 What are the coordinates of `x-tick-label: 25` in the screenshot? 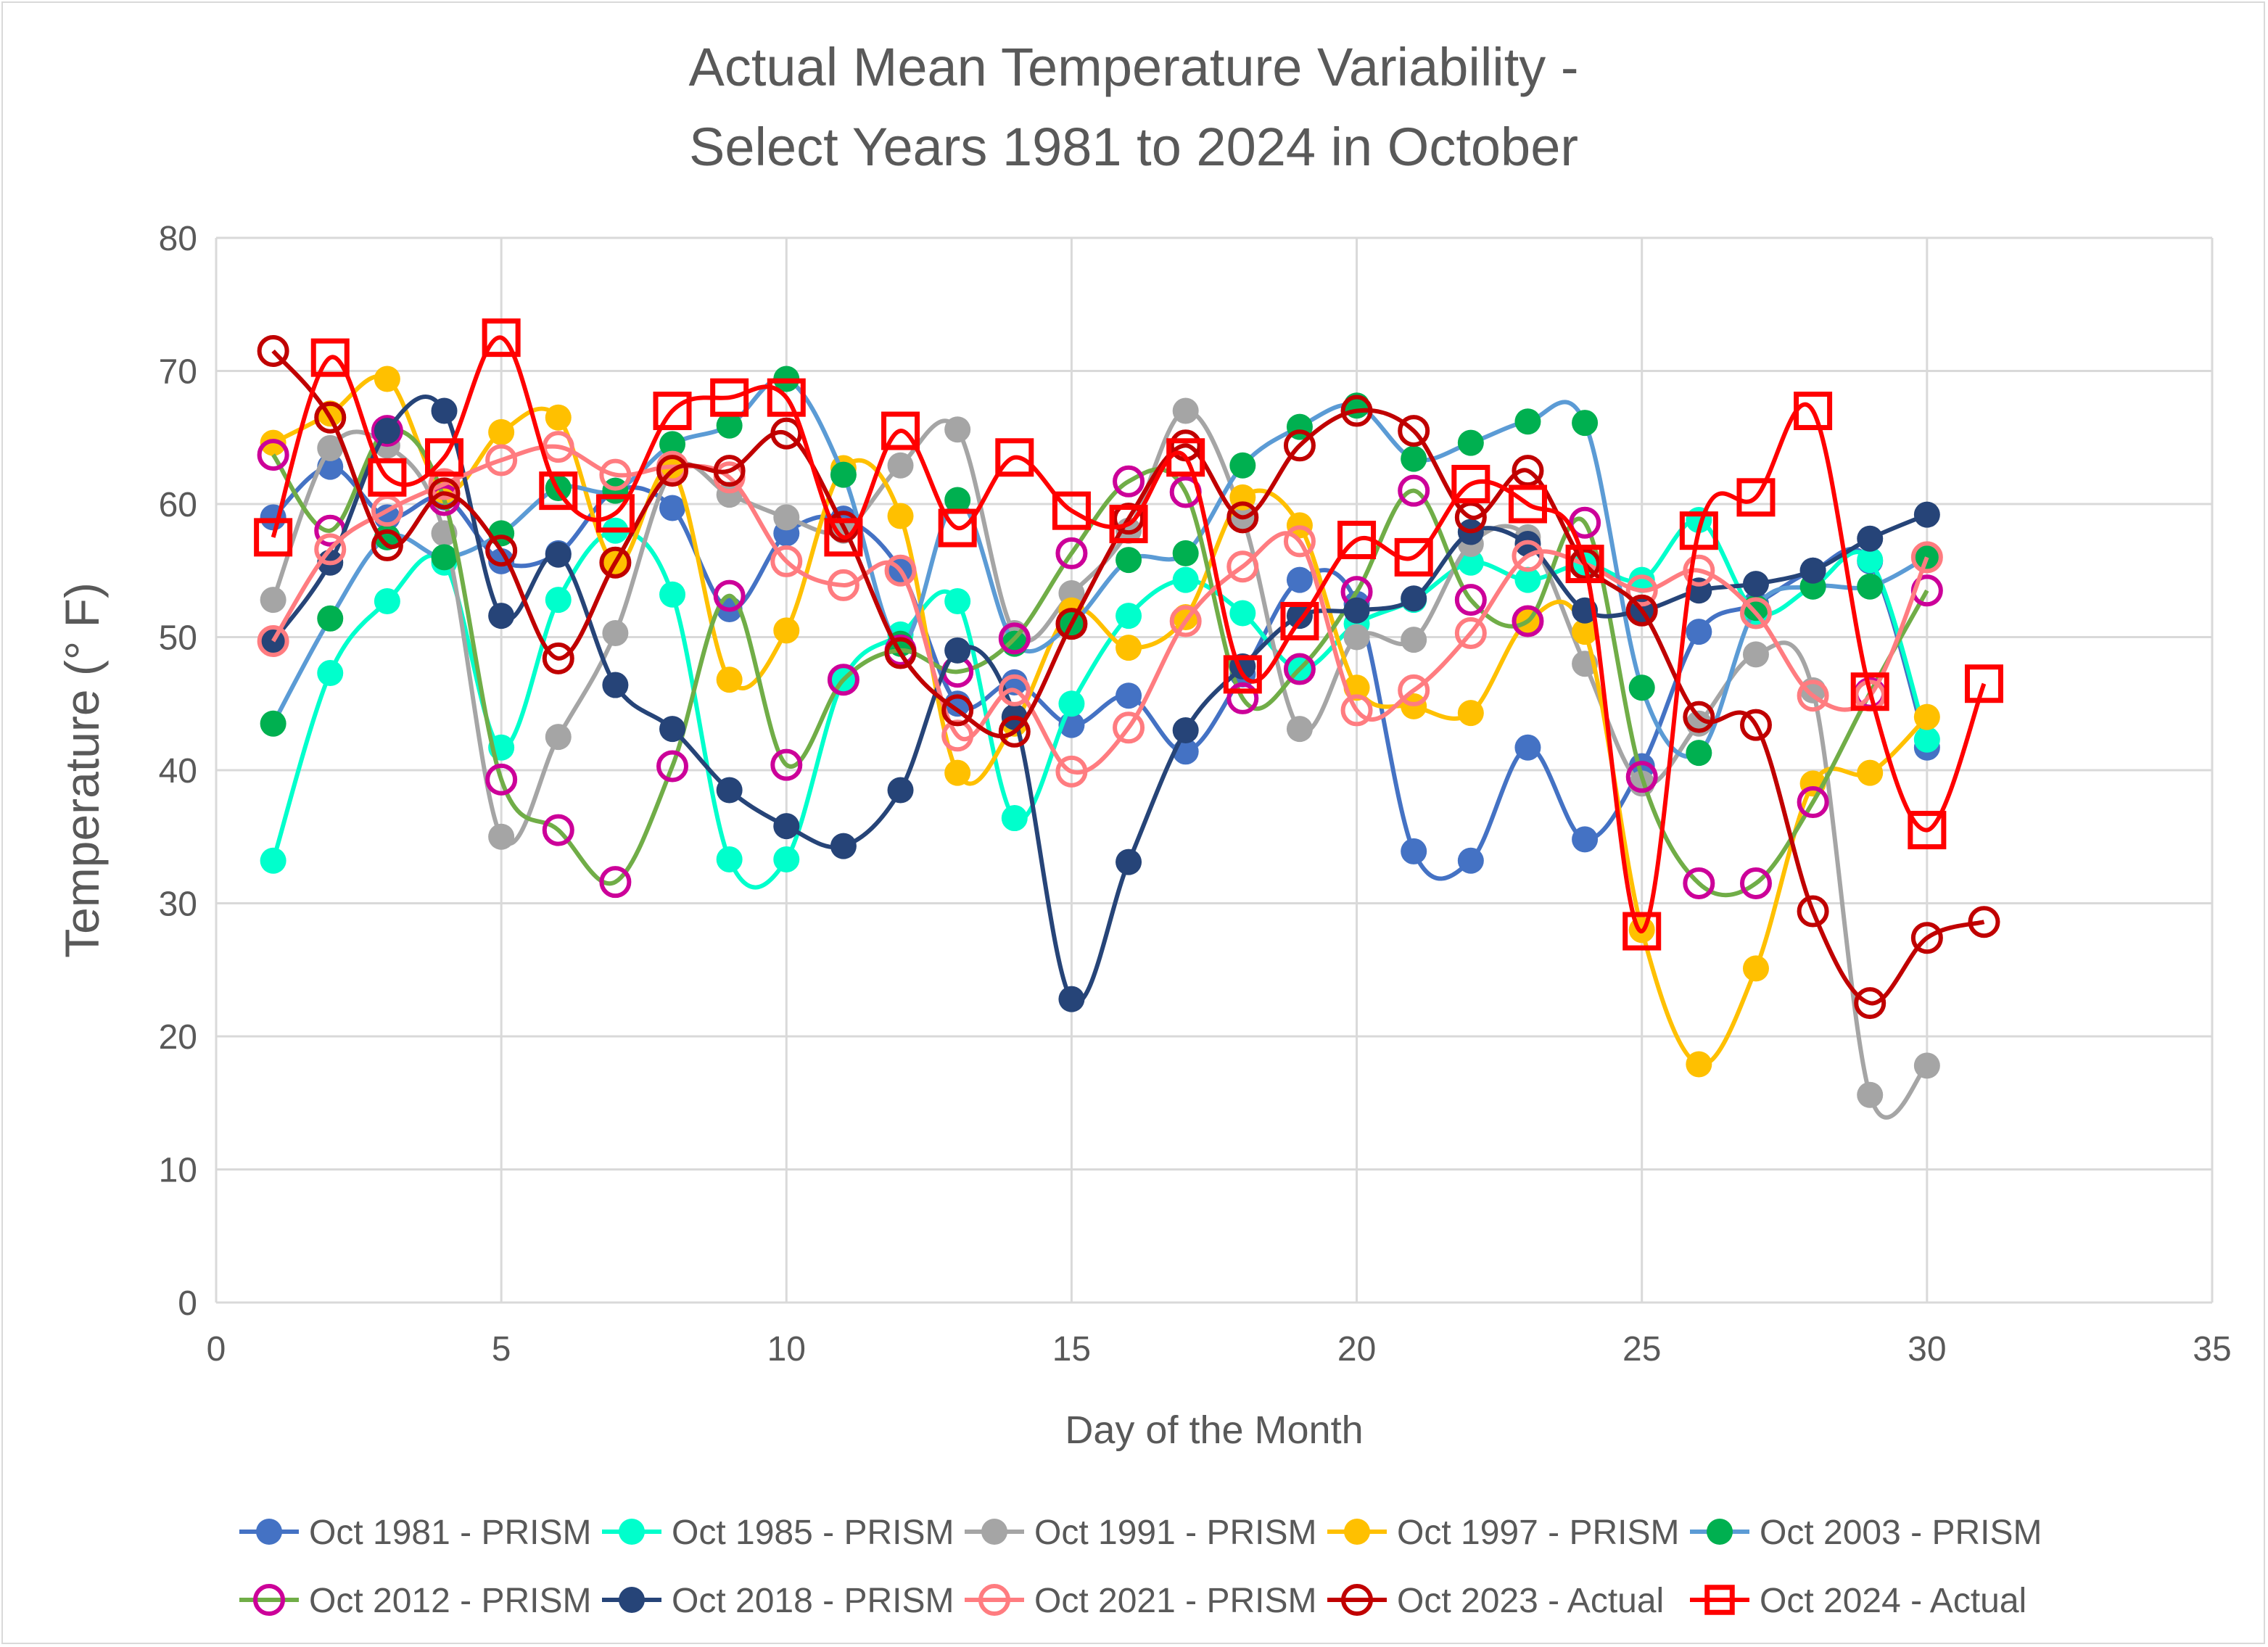 It's located at (1641, 1349).